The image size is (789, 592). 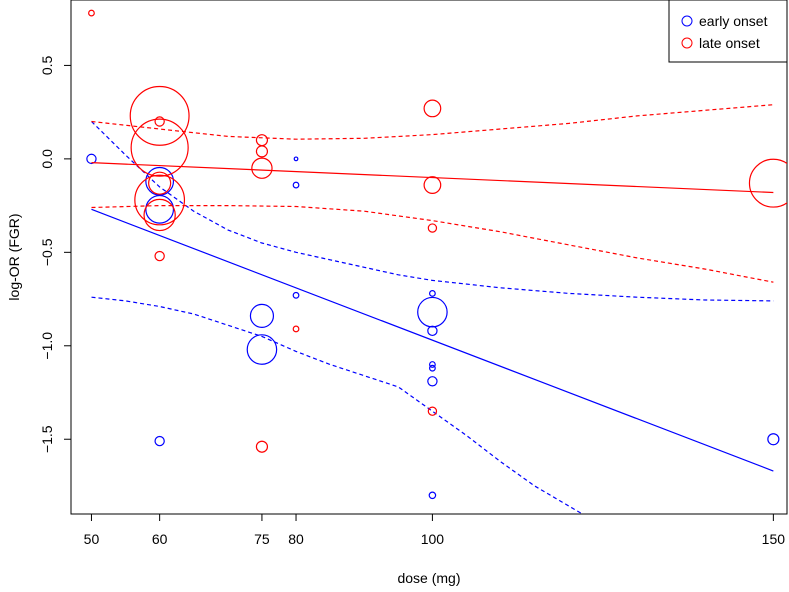 I want to click on legend-label-early-onset: early onset, so click(x=733, y=21).